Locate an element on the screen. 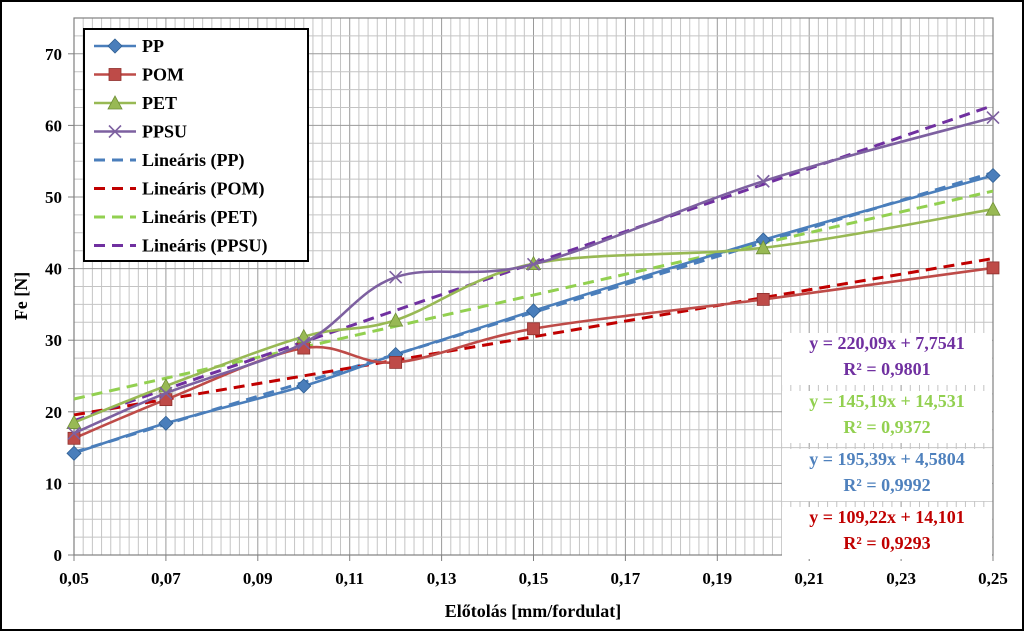 The image size is (1024, 631). y-tick-label: 0 is located at coordinates (58, 555).